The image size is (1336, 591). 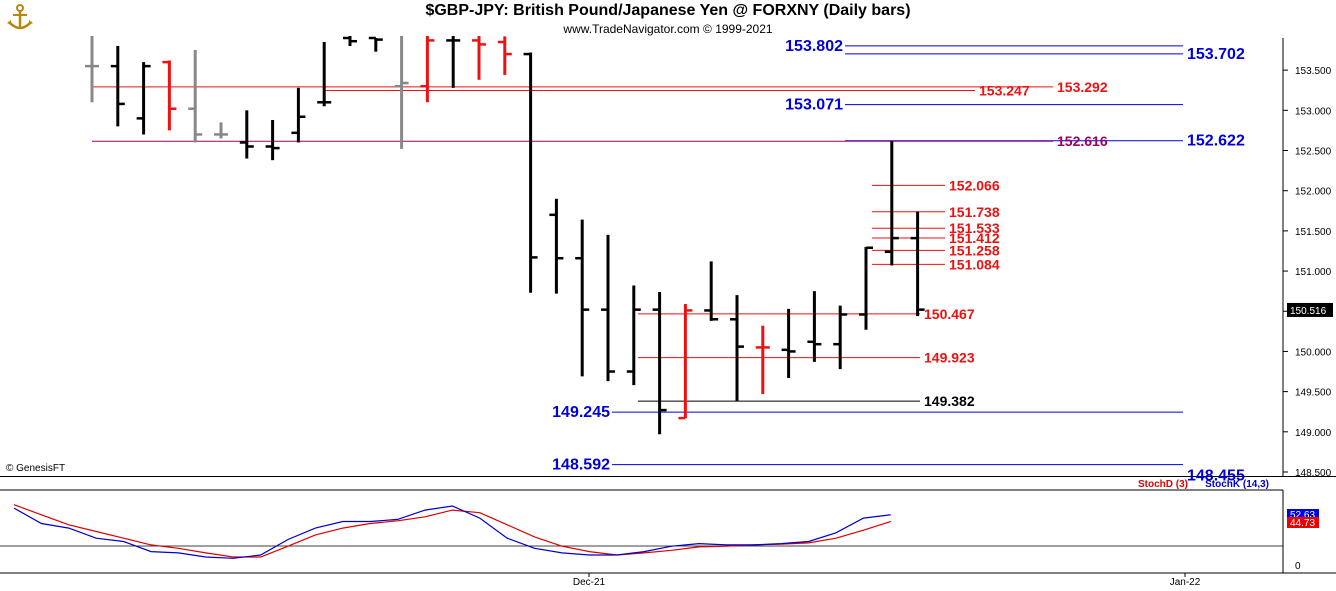 I want to click on level-label: 153.247, so click(x=1004, y=90).